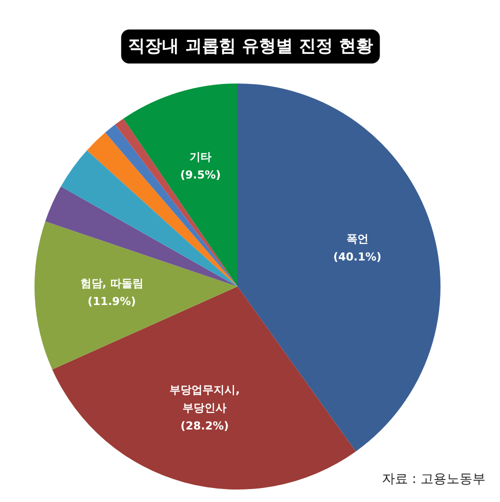 The height and width of the screenshot is (502, 500). What do you see at coordinates (112, 301) in the screenshot?
I see `data-label: (11.9%)` at bounding box center [112, 301].